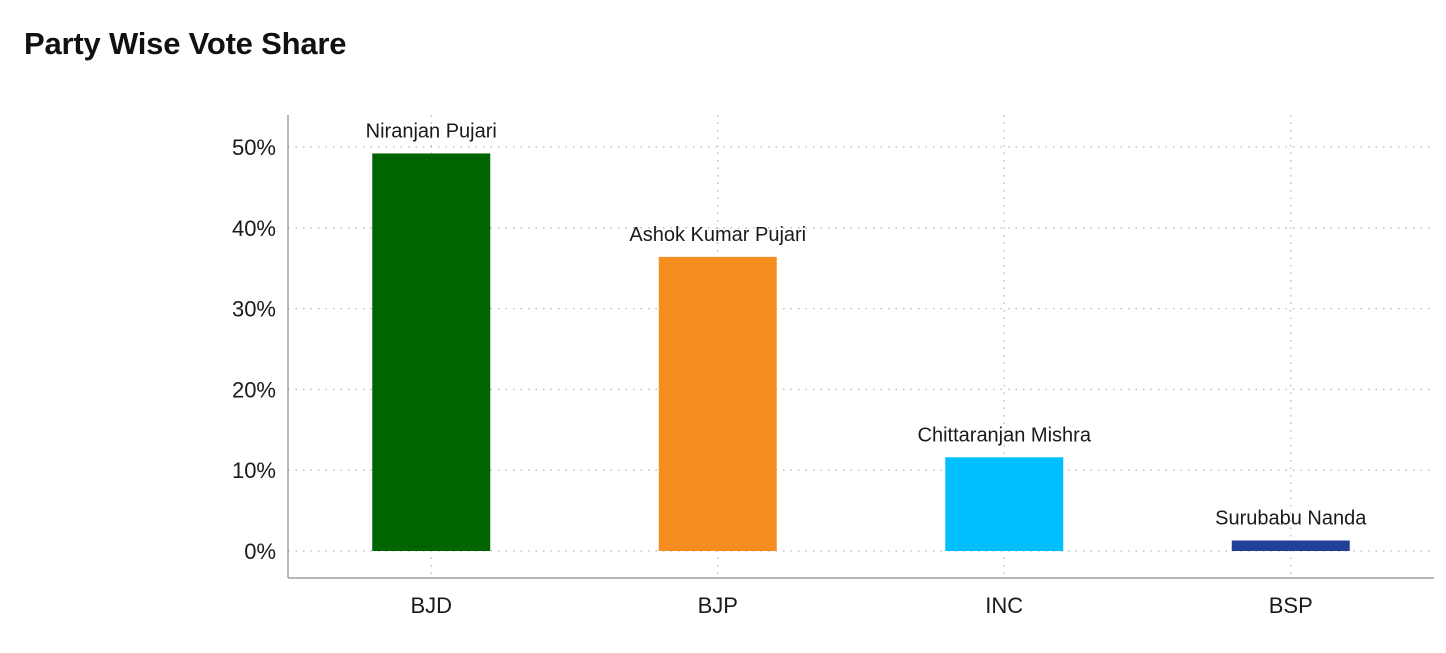 The image size is (1446, 653). What do you see at coordinates (717, 403) in the screenshot?
I see `bar-bjp` at bounding box center [717, 403].